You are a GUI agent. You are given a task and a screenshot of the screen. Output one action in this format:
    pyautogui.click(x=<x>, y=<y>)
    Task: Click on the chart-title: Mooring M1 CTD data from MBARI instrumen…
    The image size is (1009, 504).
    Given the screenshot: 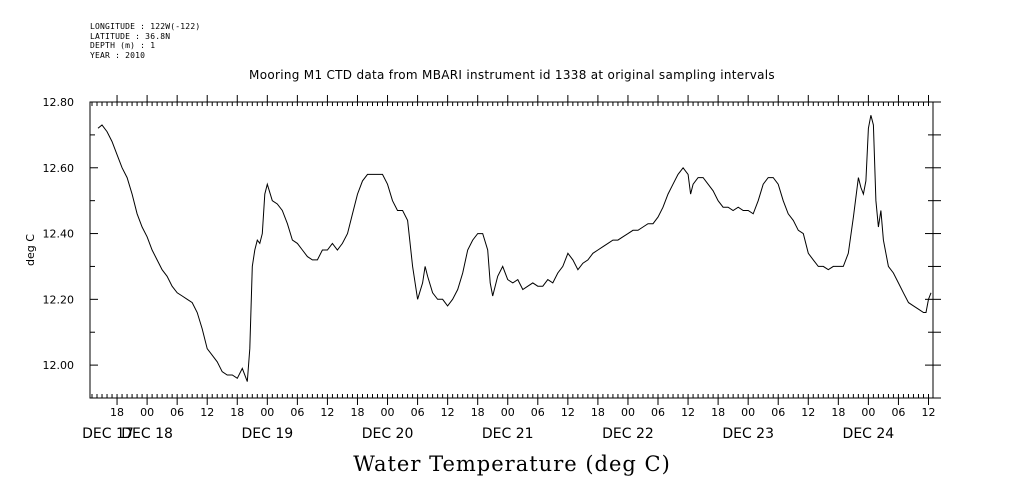 What is the action you would take?
    pyautogui.click(x=512, y=75)
    